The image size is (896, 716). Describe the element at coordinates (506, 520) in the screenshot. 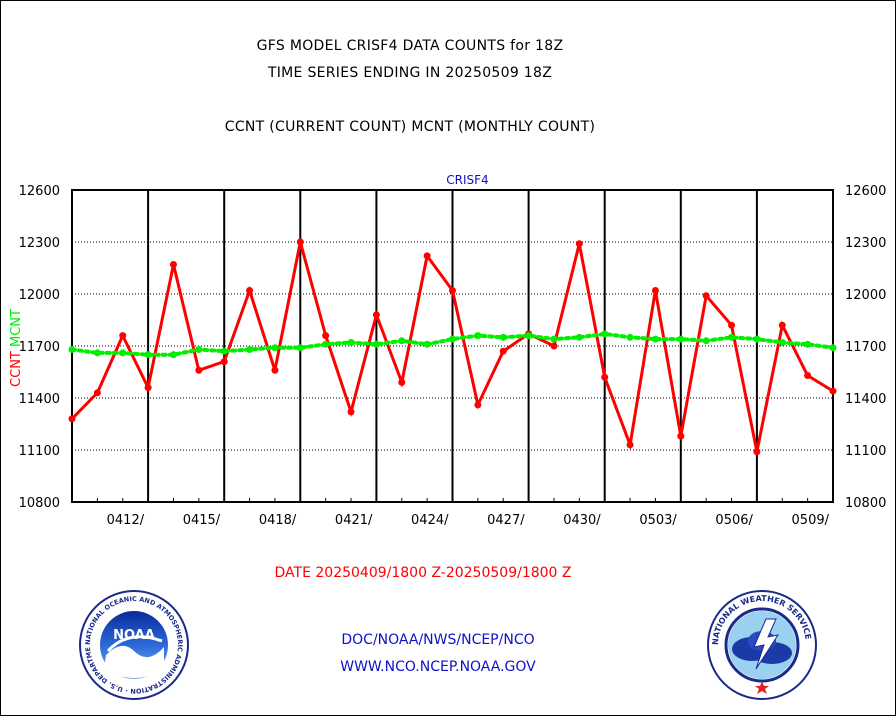

I see `x-tick-label: 0427/` at that location.